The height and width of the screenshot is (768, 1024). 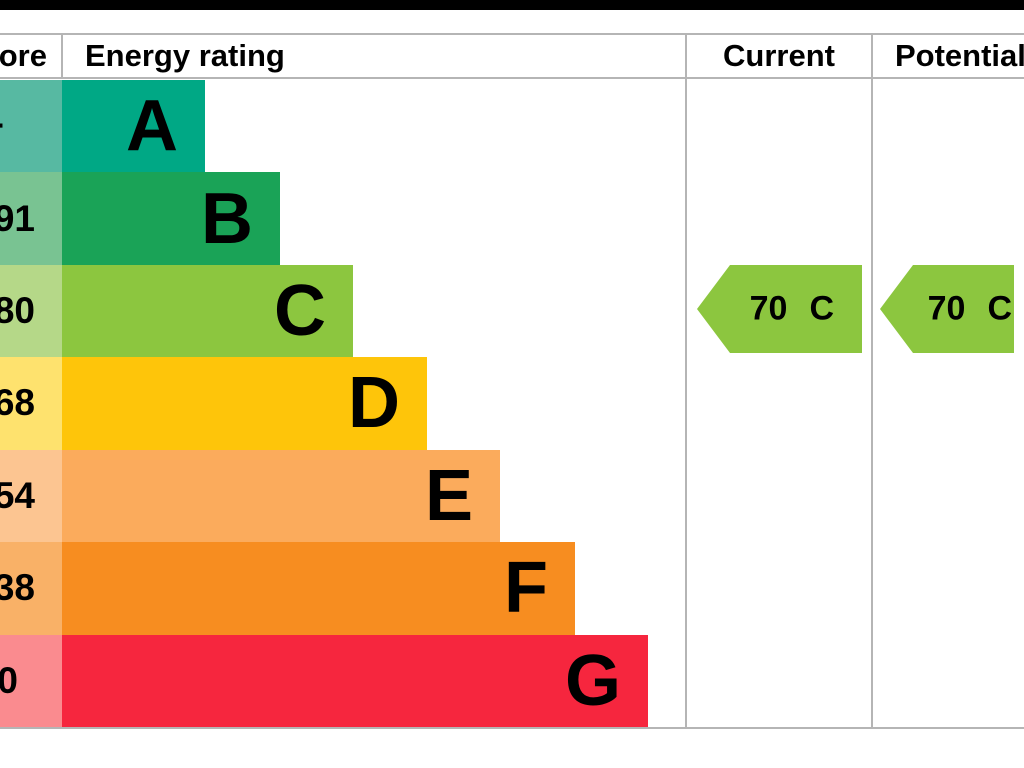 What do you see at coordinates (686, 381) in the screenshot?
I see `current-column-divider` at bounding box center [686, 381].